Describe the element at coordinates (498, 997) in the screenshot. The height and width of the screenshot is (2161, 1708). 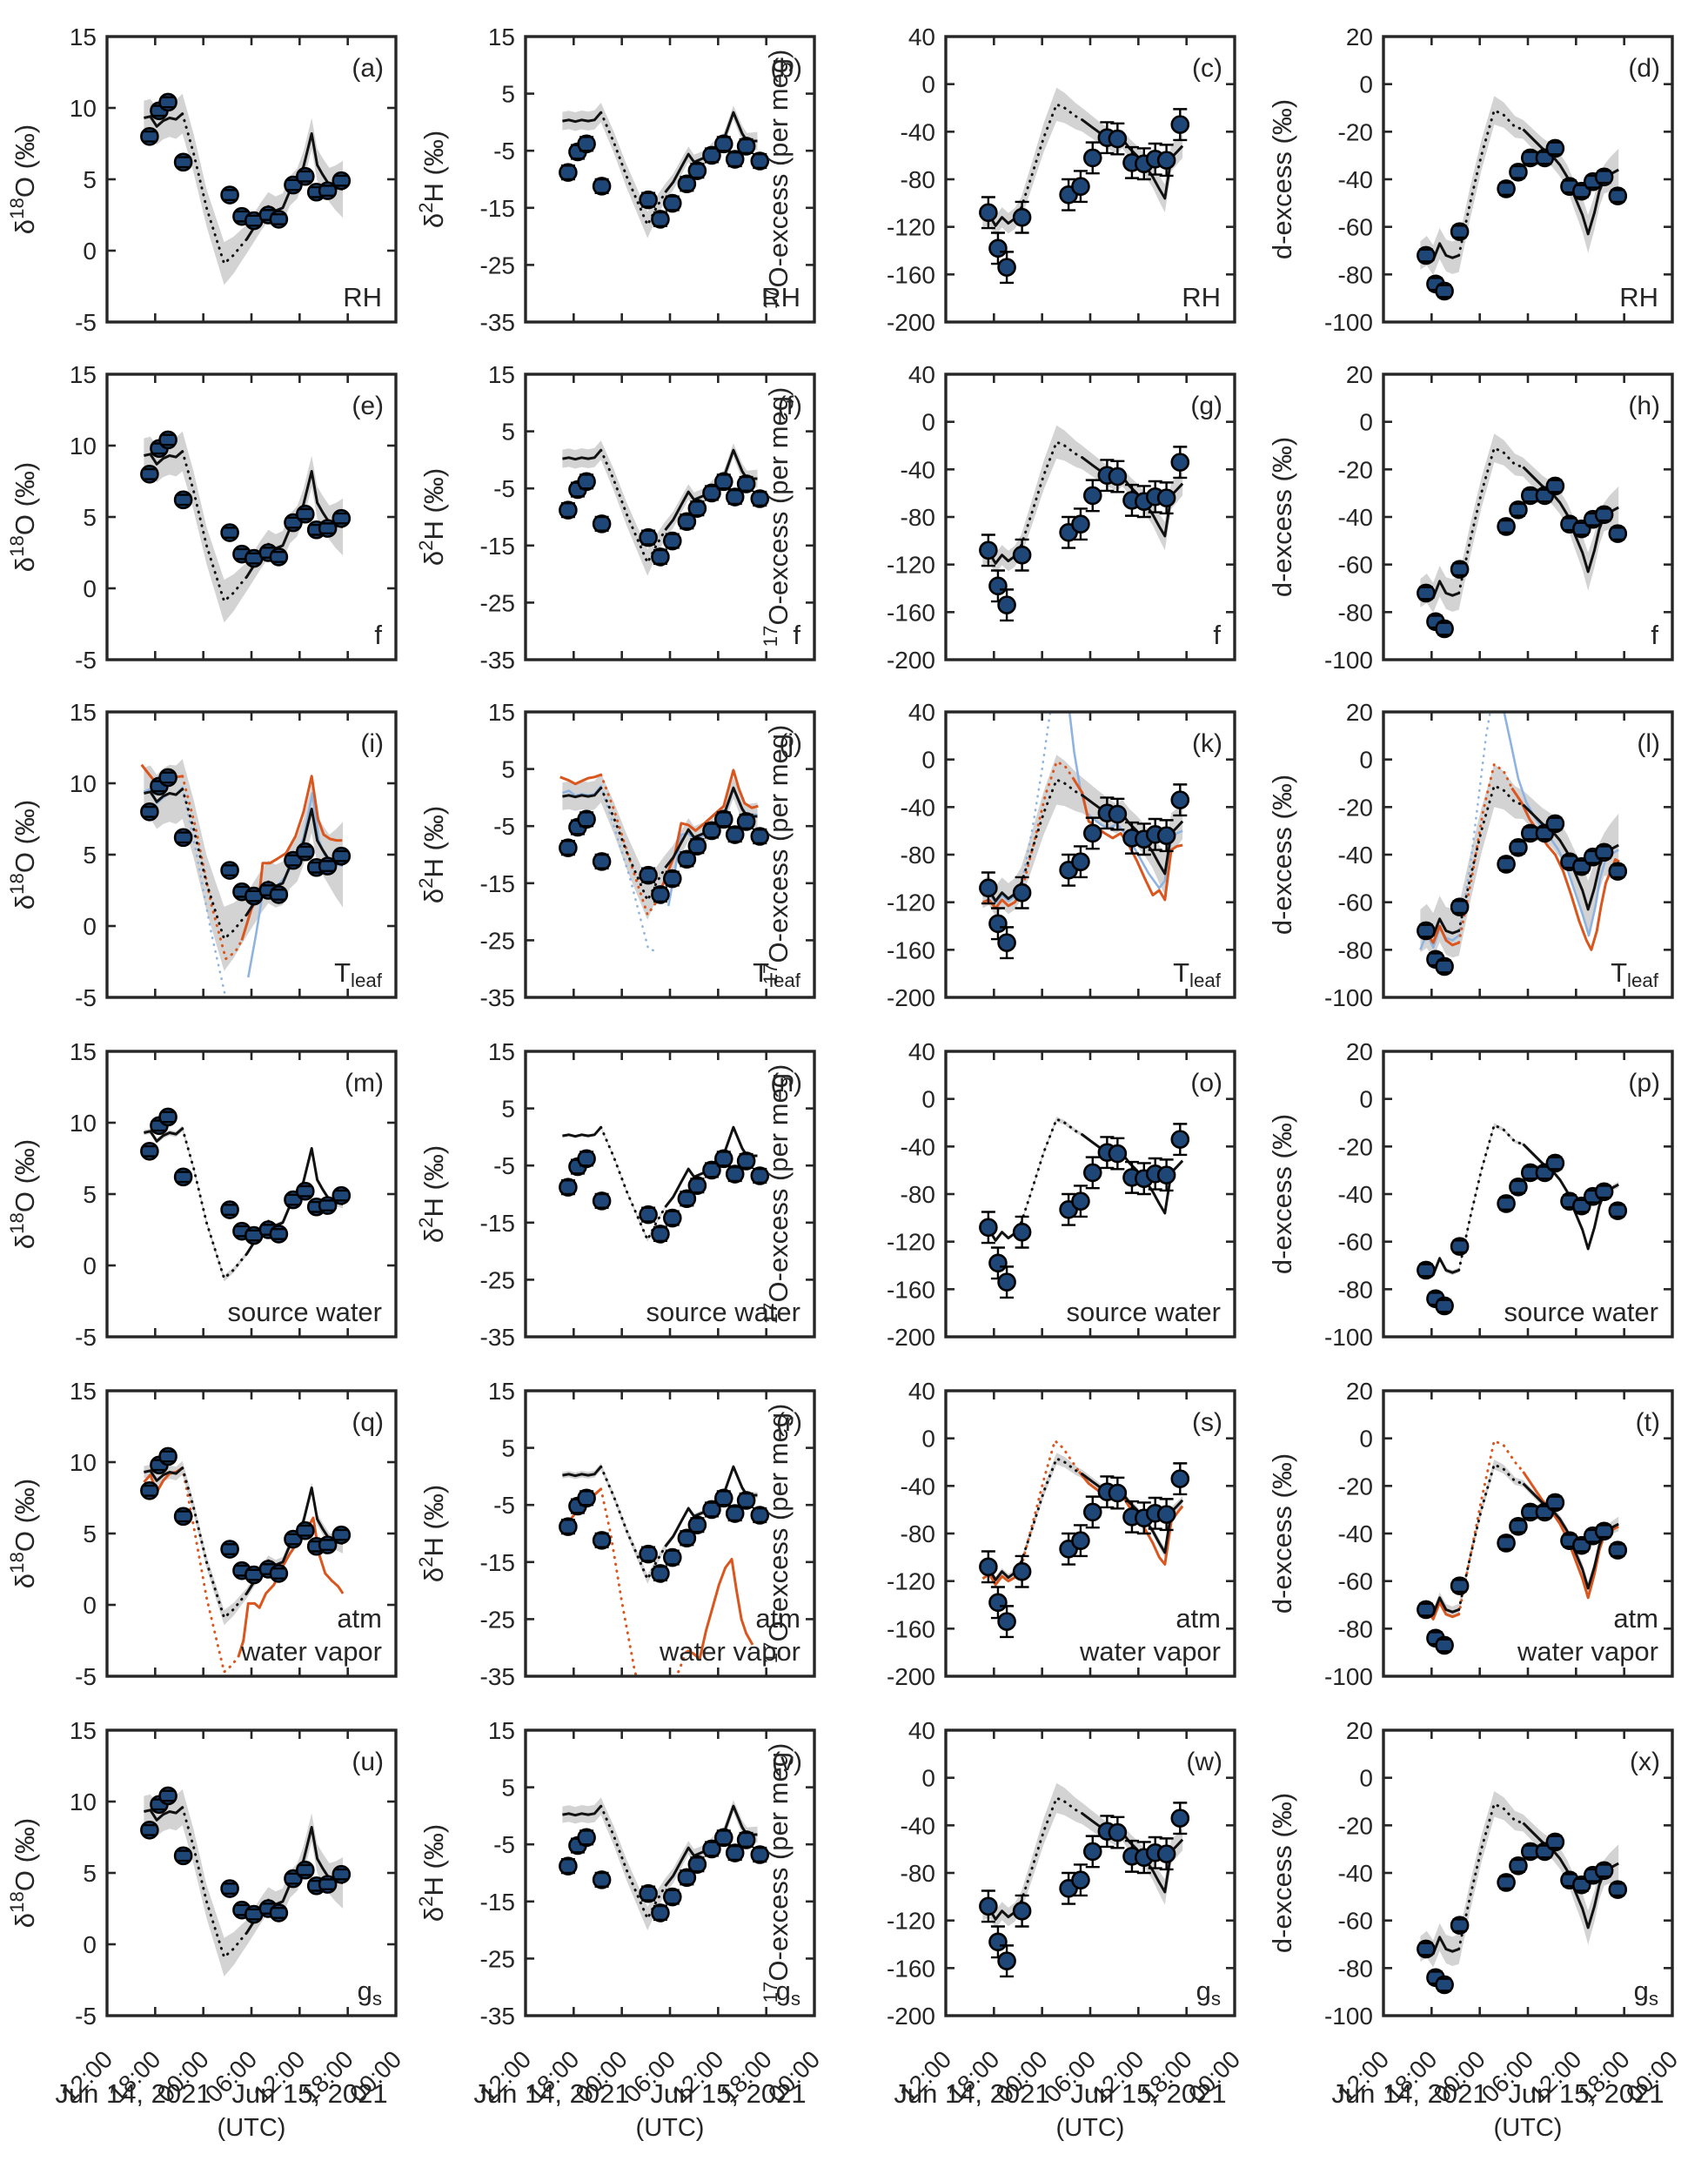
I see `y-tick-label: -35` at that location.